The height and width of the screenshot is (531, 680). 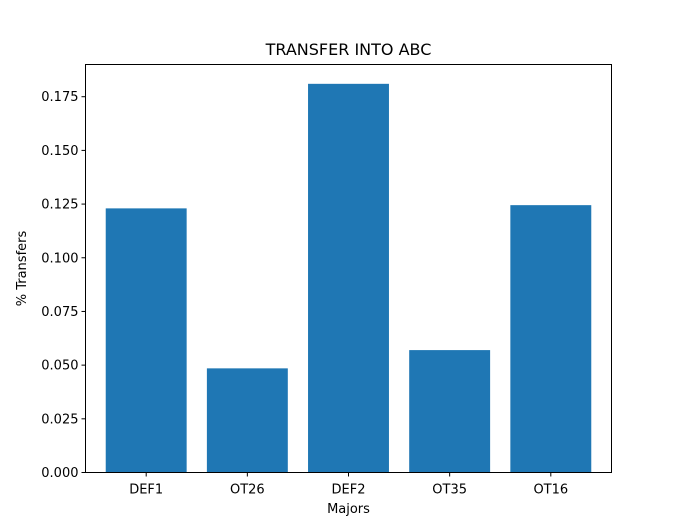 What do you see at coordinates (59, 151) in the screenshot?
I see `y-tick-label: 0.150` at bounding box center [59, 151].